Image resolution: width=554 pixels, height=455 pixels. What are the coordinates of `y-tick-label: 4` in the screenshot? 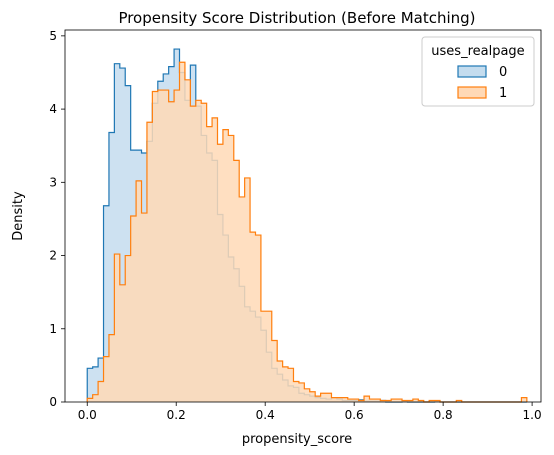 It's located at (53, 109).